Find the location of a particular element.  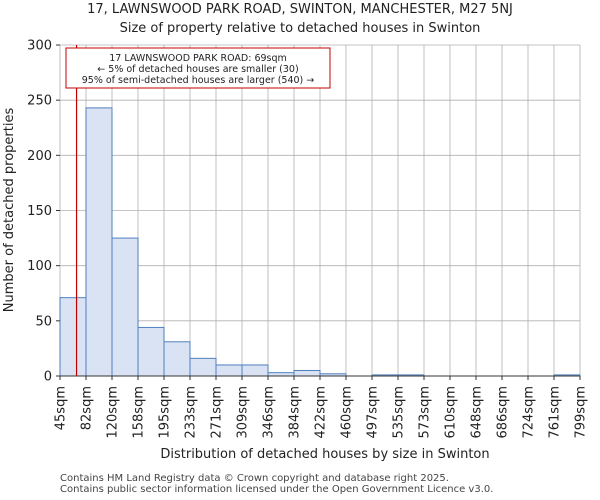

annotation-line-2: ← 5% of detached houses are smaller (30) is located at coordinates (197, 69).